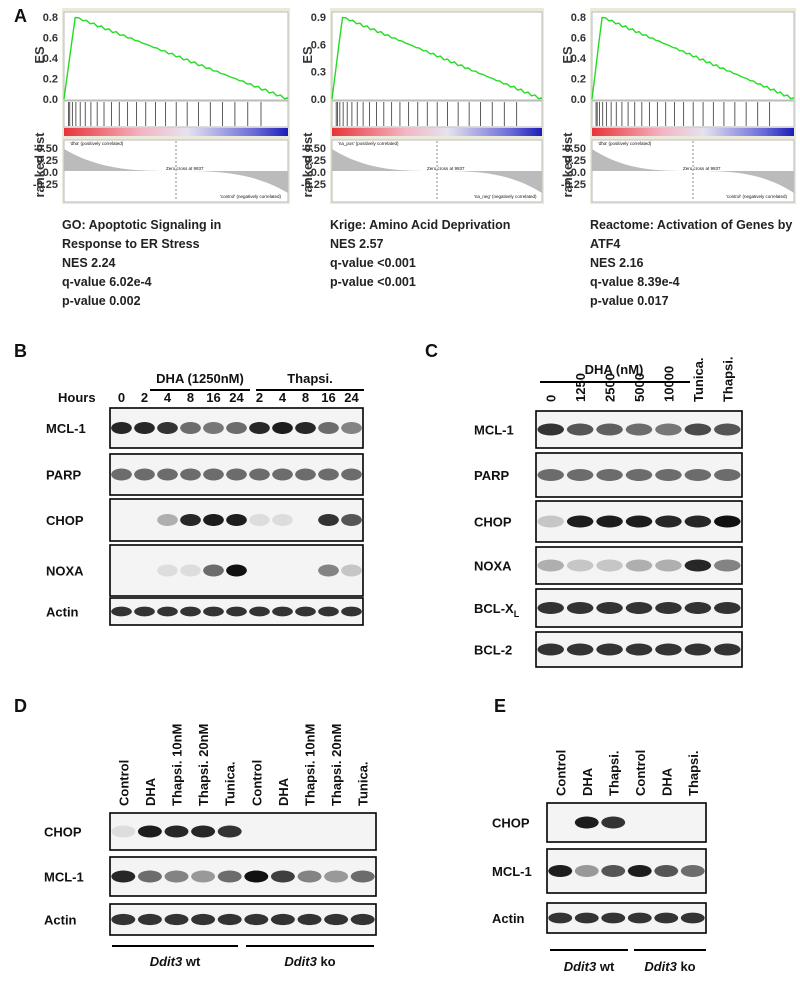  What do you see at coordinates (310, 378) in the screenshot?
I see `group-header: Thapsi.` at bounding box center [310, 378].